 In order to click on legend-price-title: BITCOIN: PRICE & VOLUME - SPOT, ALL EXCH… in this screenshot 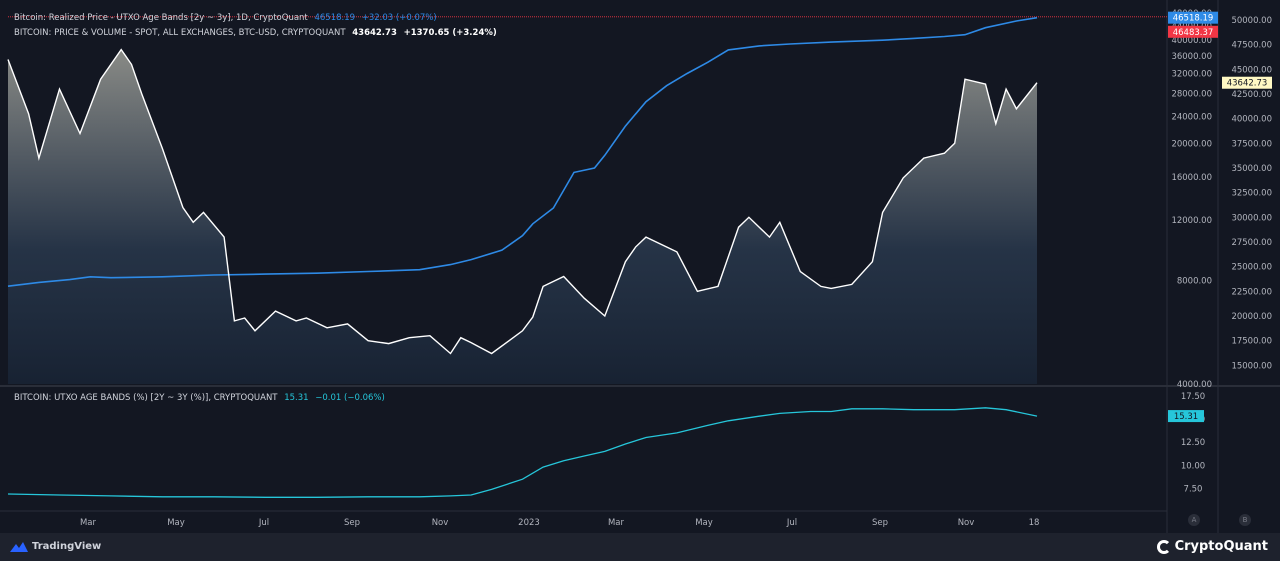, I will do `click(180, 33)`.